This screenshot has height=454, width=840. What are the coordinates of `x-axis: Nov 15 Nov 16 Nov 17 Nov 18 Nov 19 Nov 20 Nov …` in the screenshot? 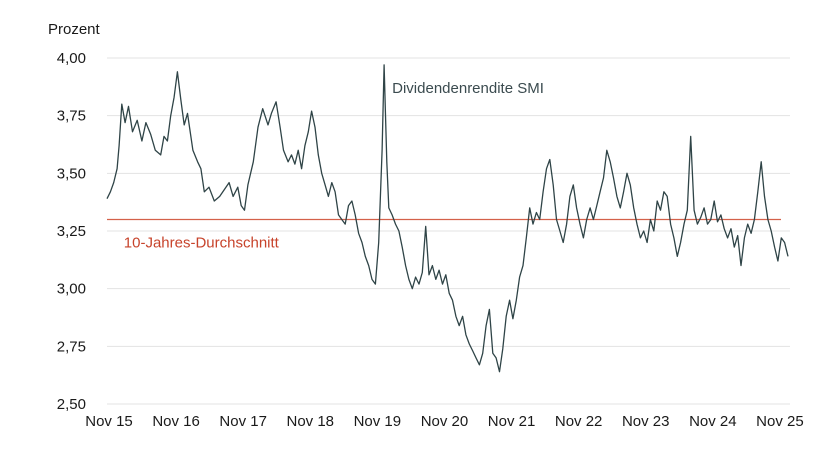 It's located at (444, 421).